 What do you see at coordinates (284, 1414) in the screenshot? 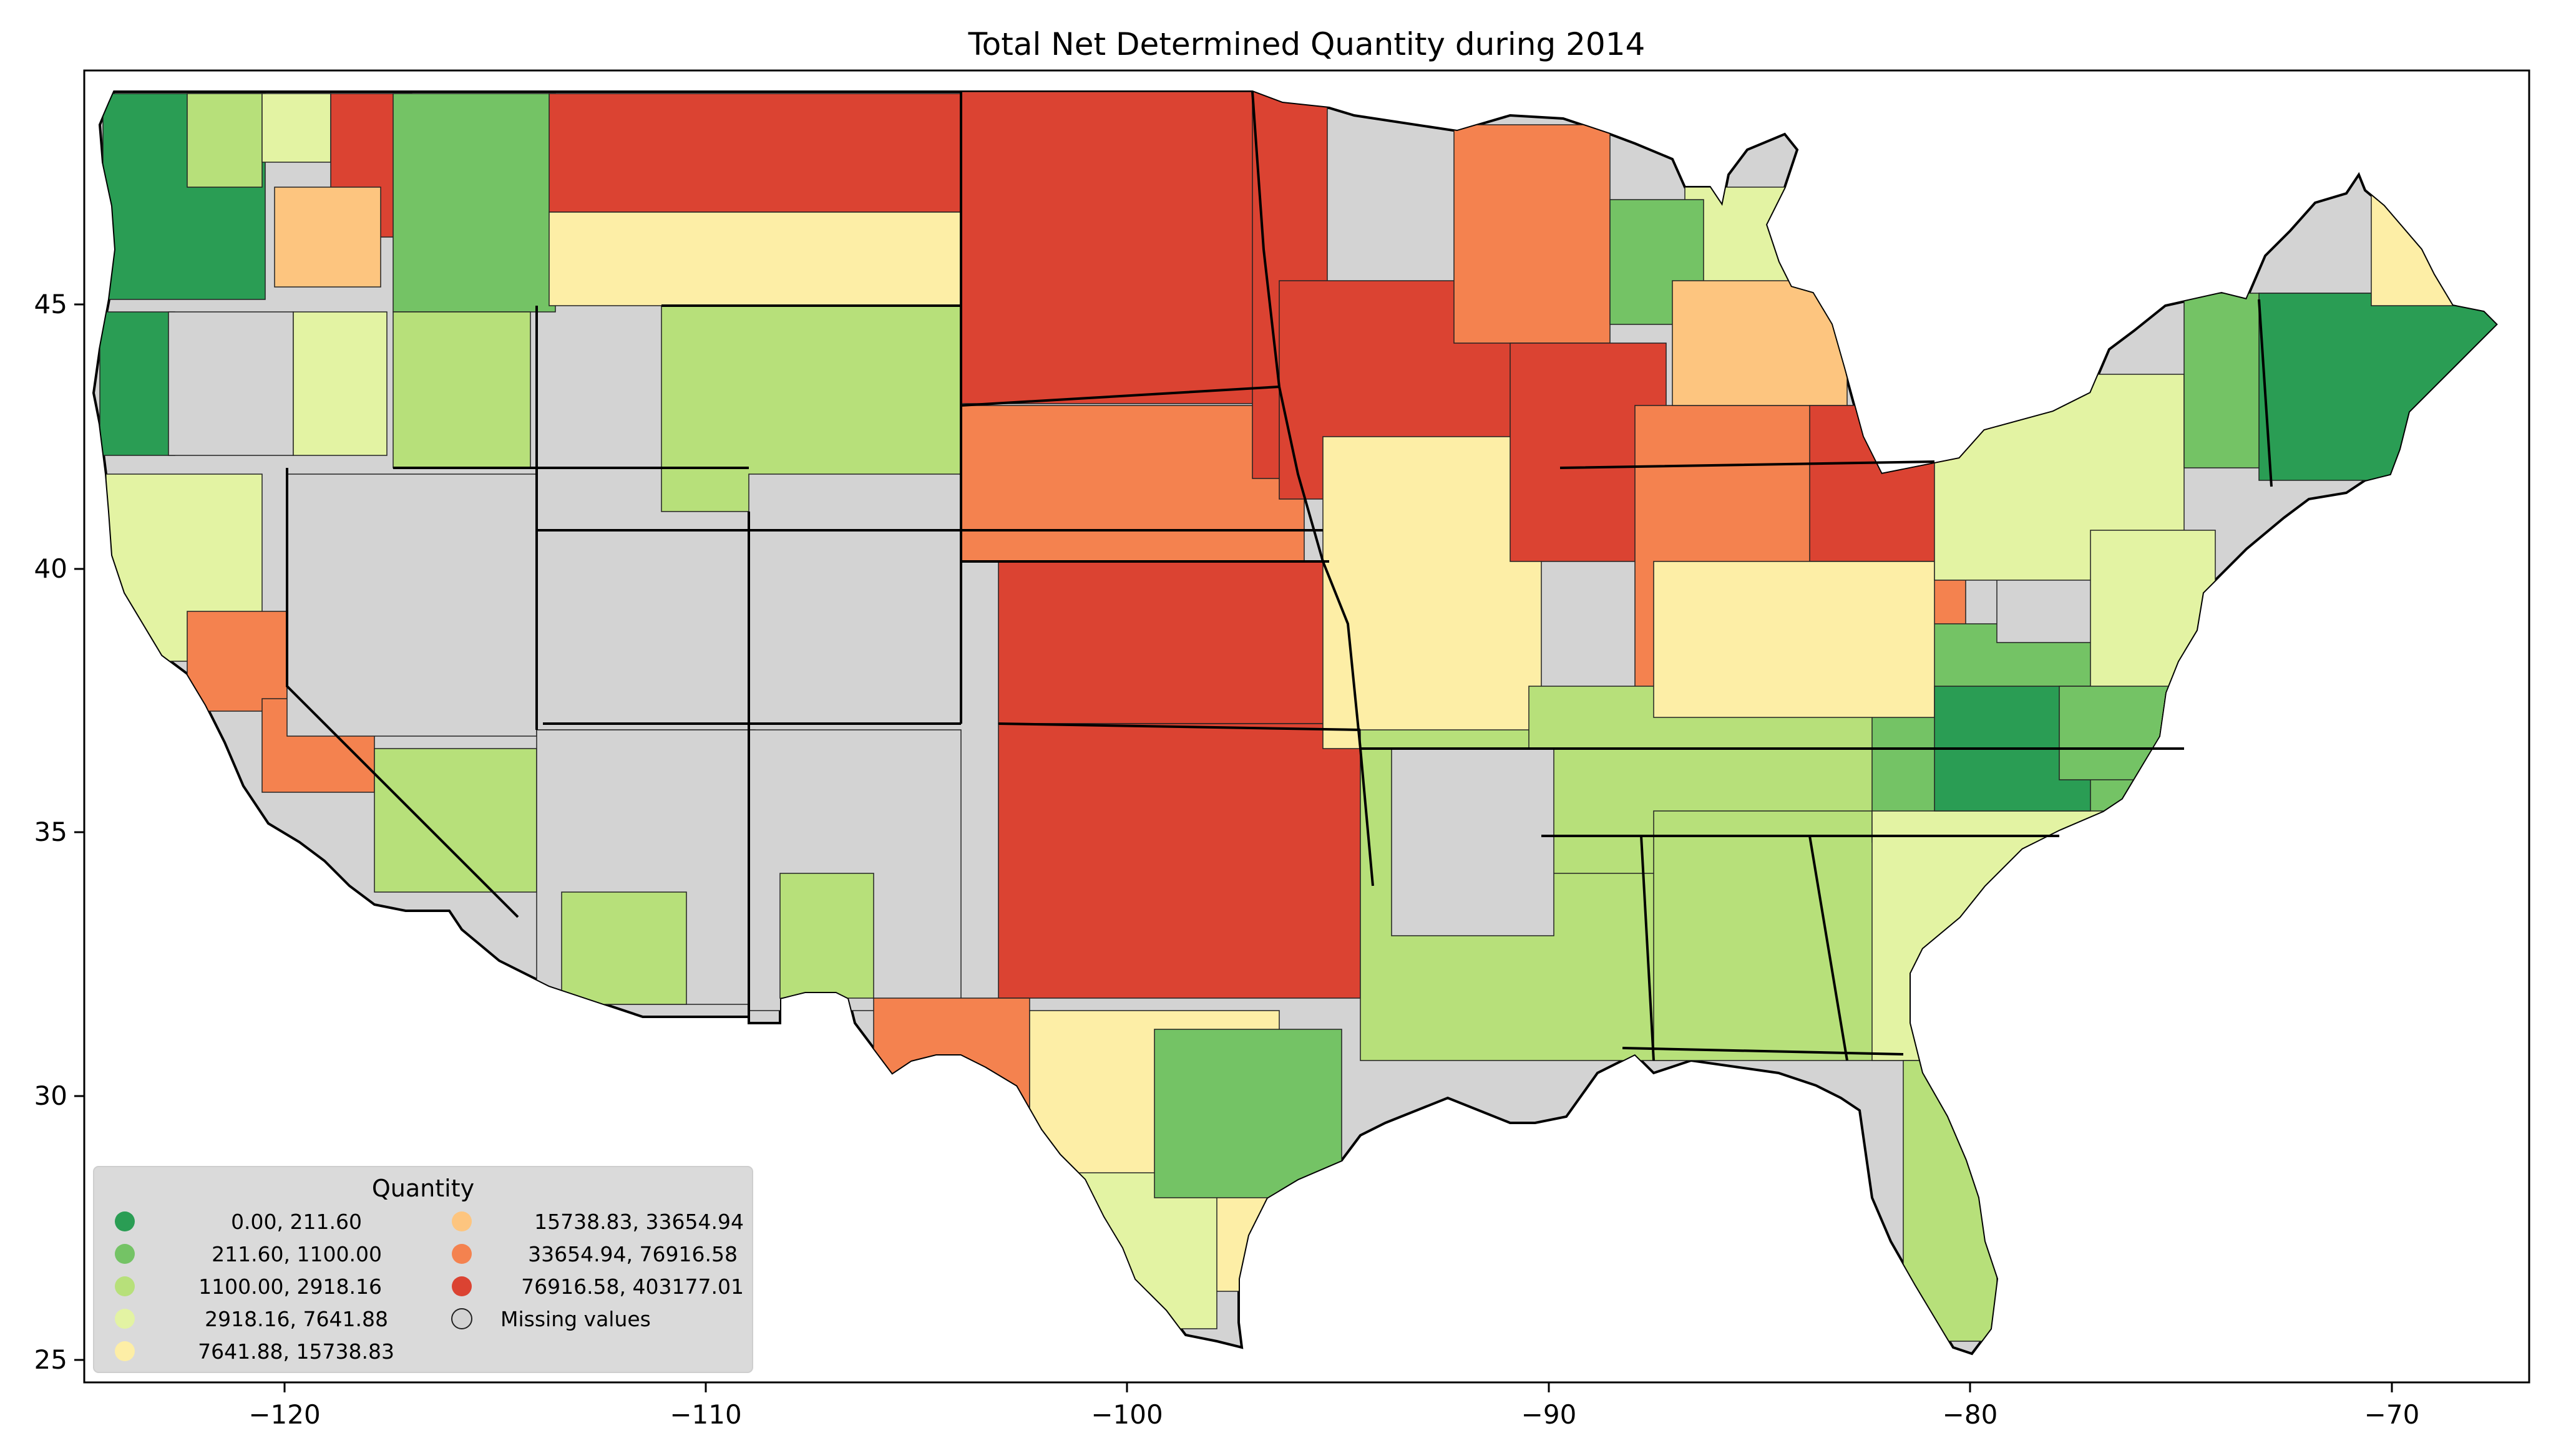
I see `x-tick-label: −120` at bounding box center [284, 1414].